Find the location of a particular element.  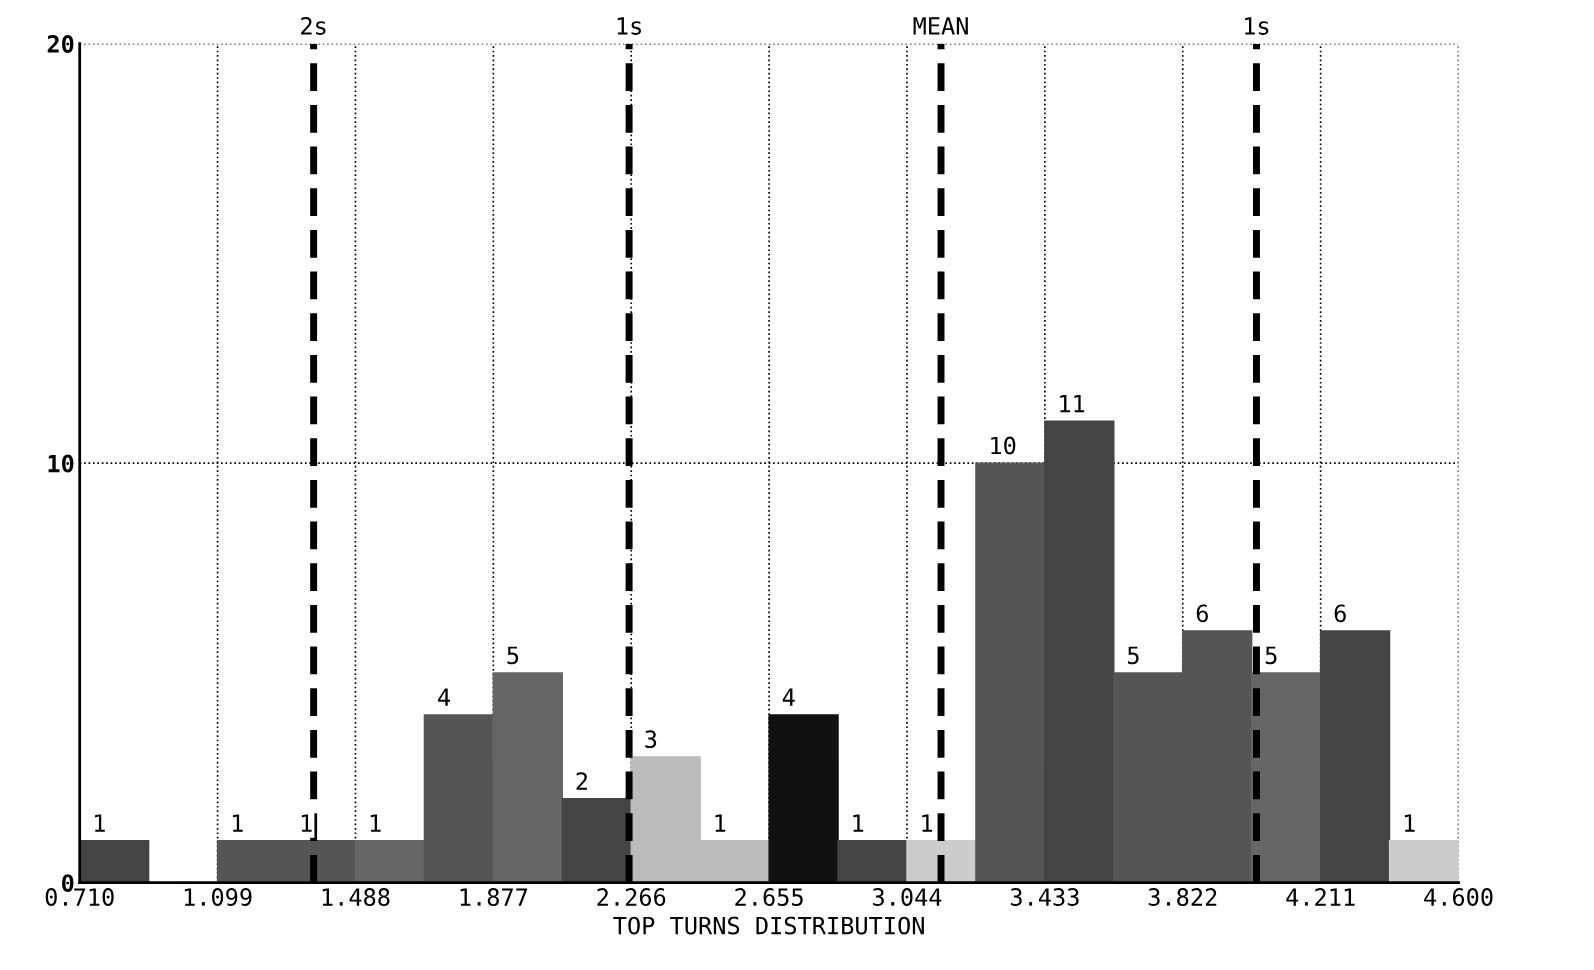

data-label: 3 is located at coordinates (651, 739).